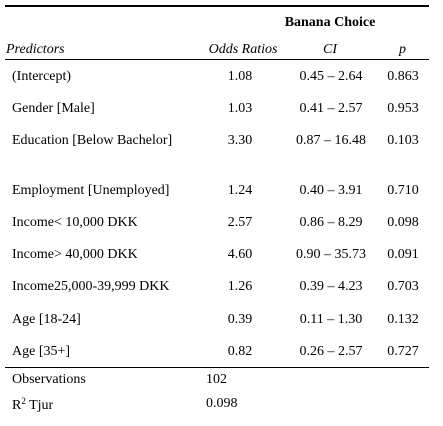 Image resolution: width=443 pixels, height=426 pixels. What do you see at coordinates (17, 405) in the screenshot?
I see `r2-label-r: R` at bounding box center [17, 405].